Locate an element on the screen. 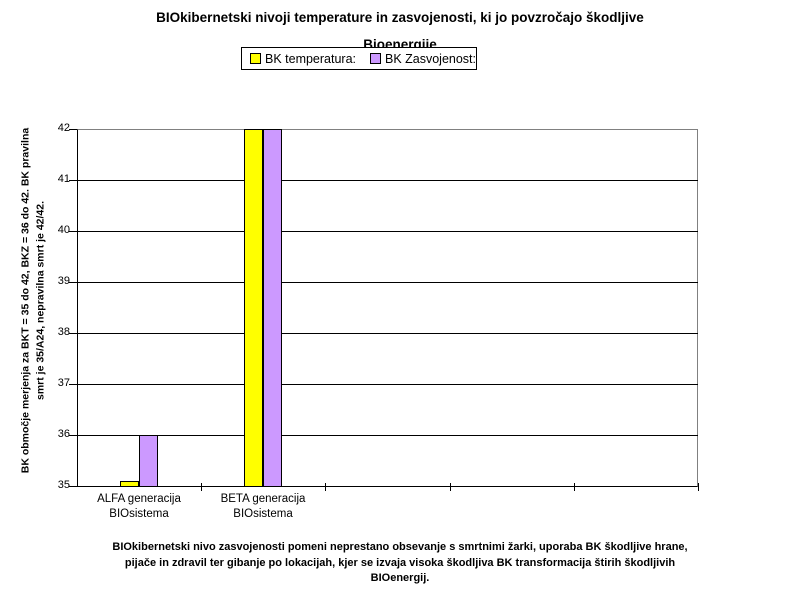 The image size is (800, 600). y-tick-label: 41 is located at coordinates (63, 179).